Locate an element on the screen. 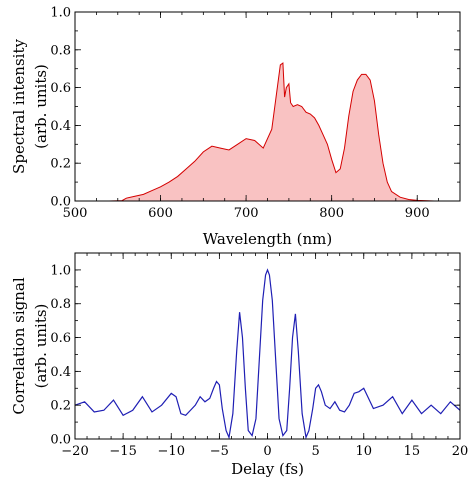 This screenshot has height=483, width=474. correlation-x-tick-label: −15 is located at coordinates (122, 451).